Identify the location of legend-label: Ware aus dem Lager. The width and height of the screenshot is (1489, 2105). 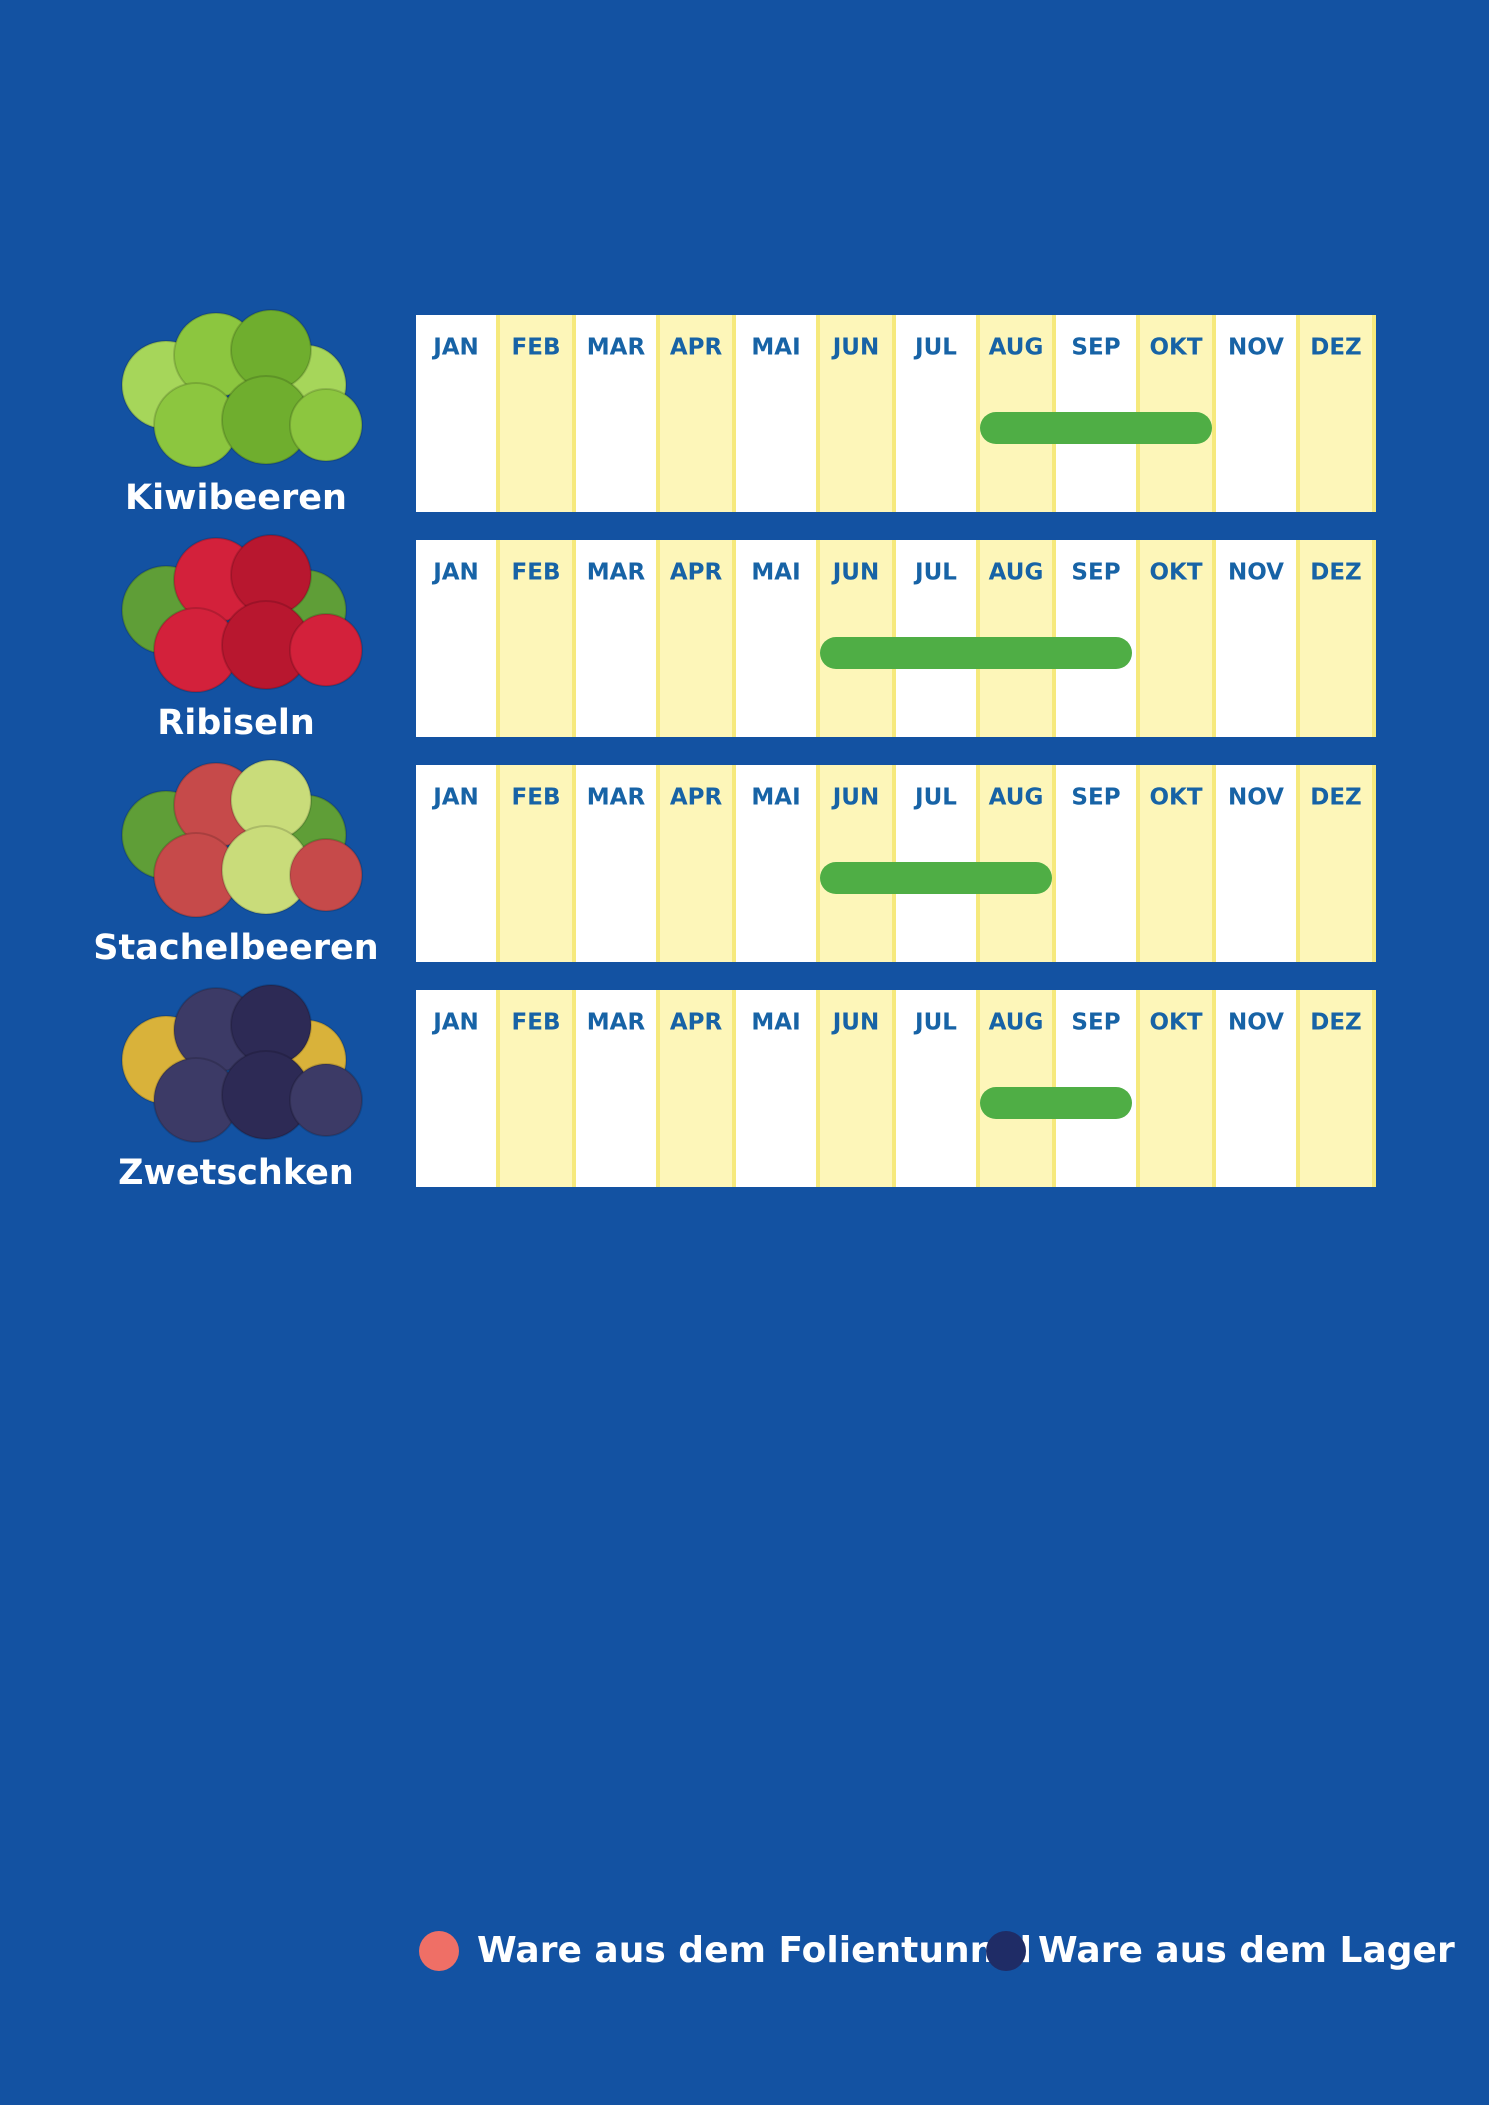
(1246, 1950).